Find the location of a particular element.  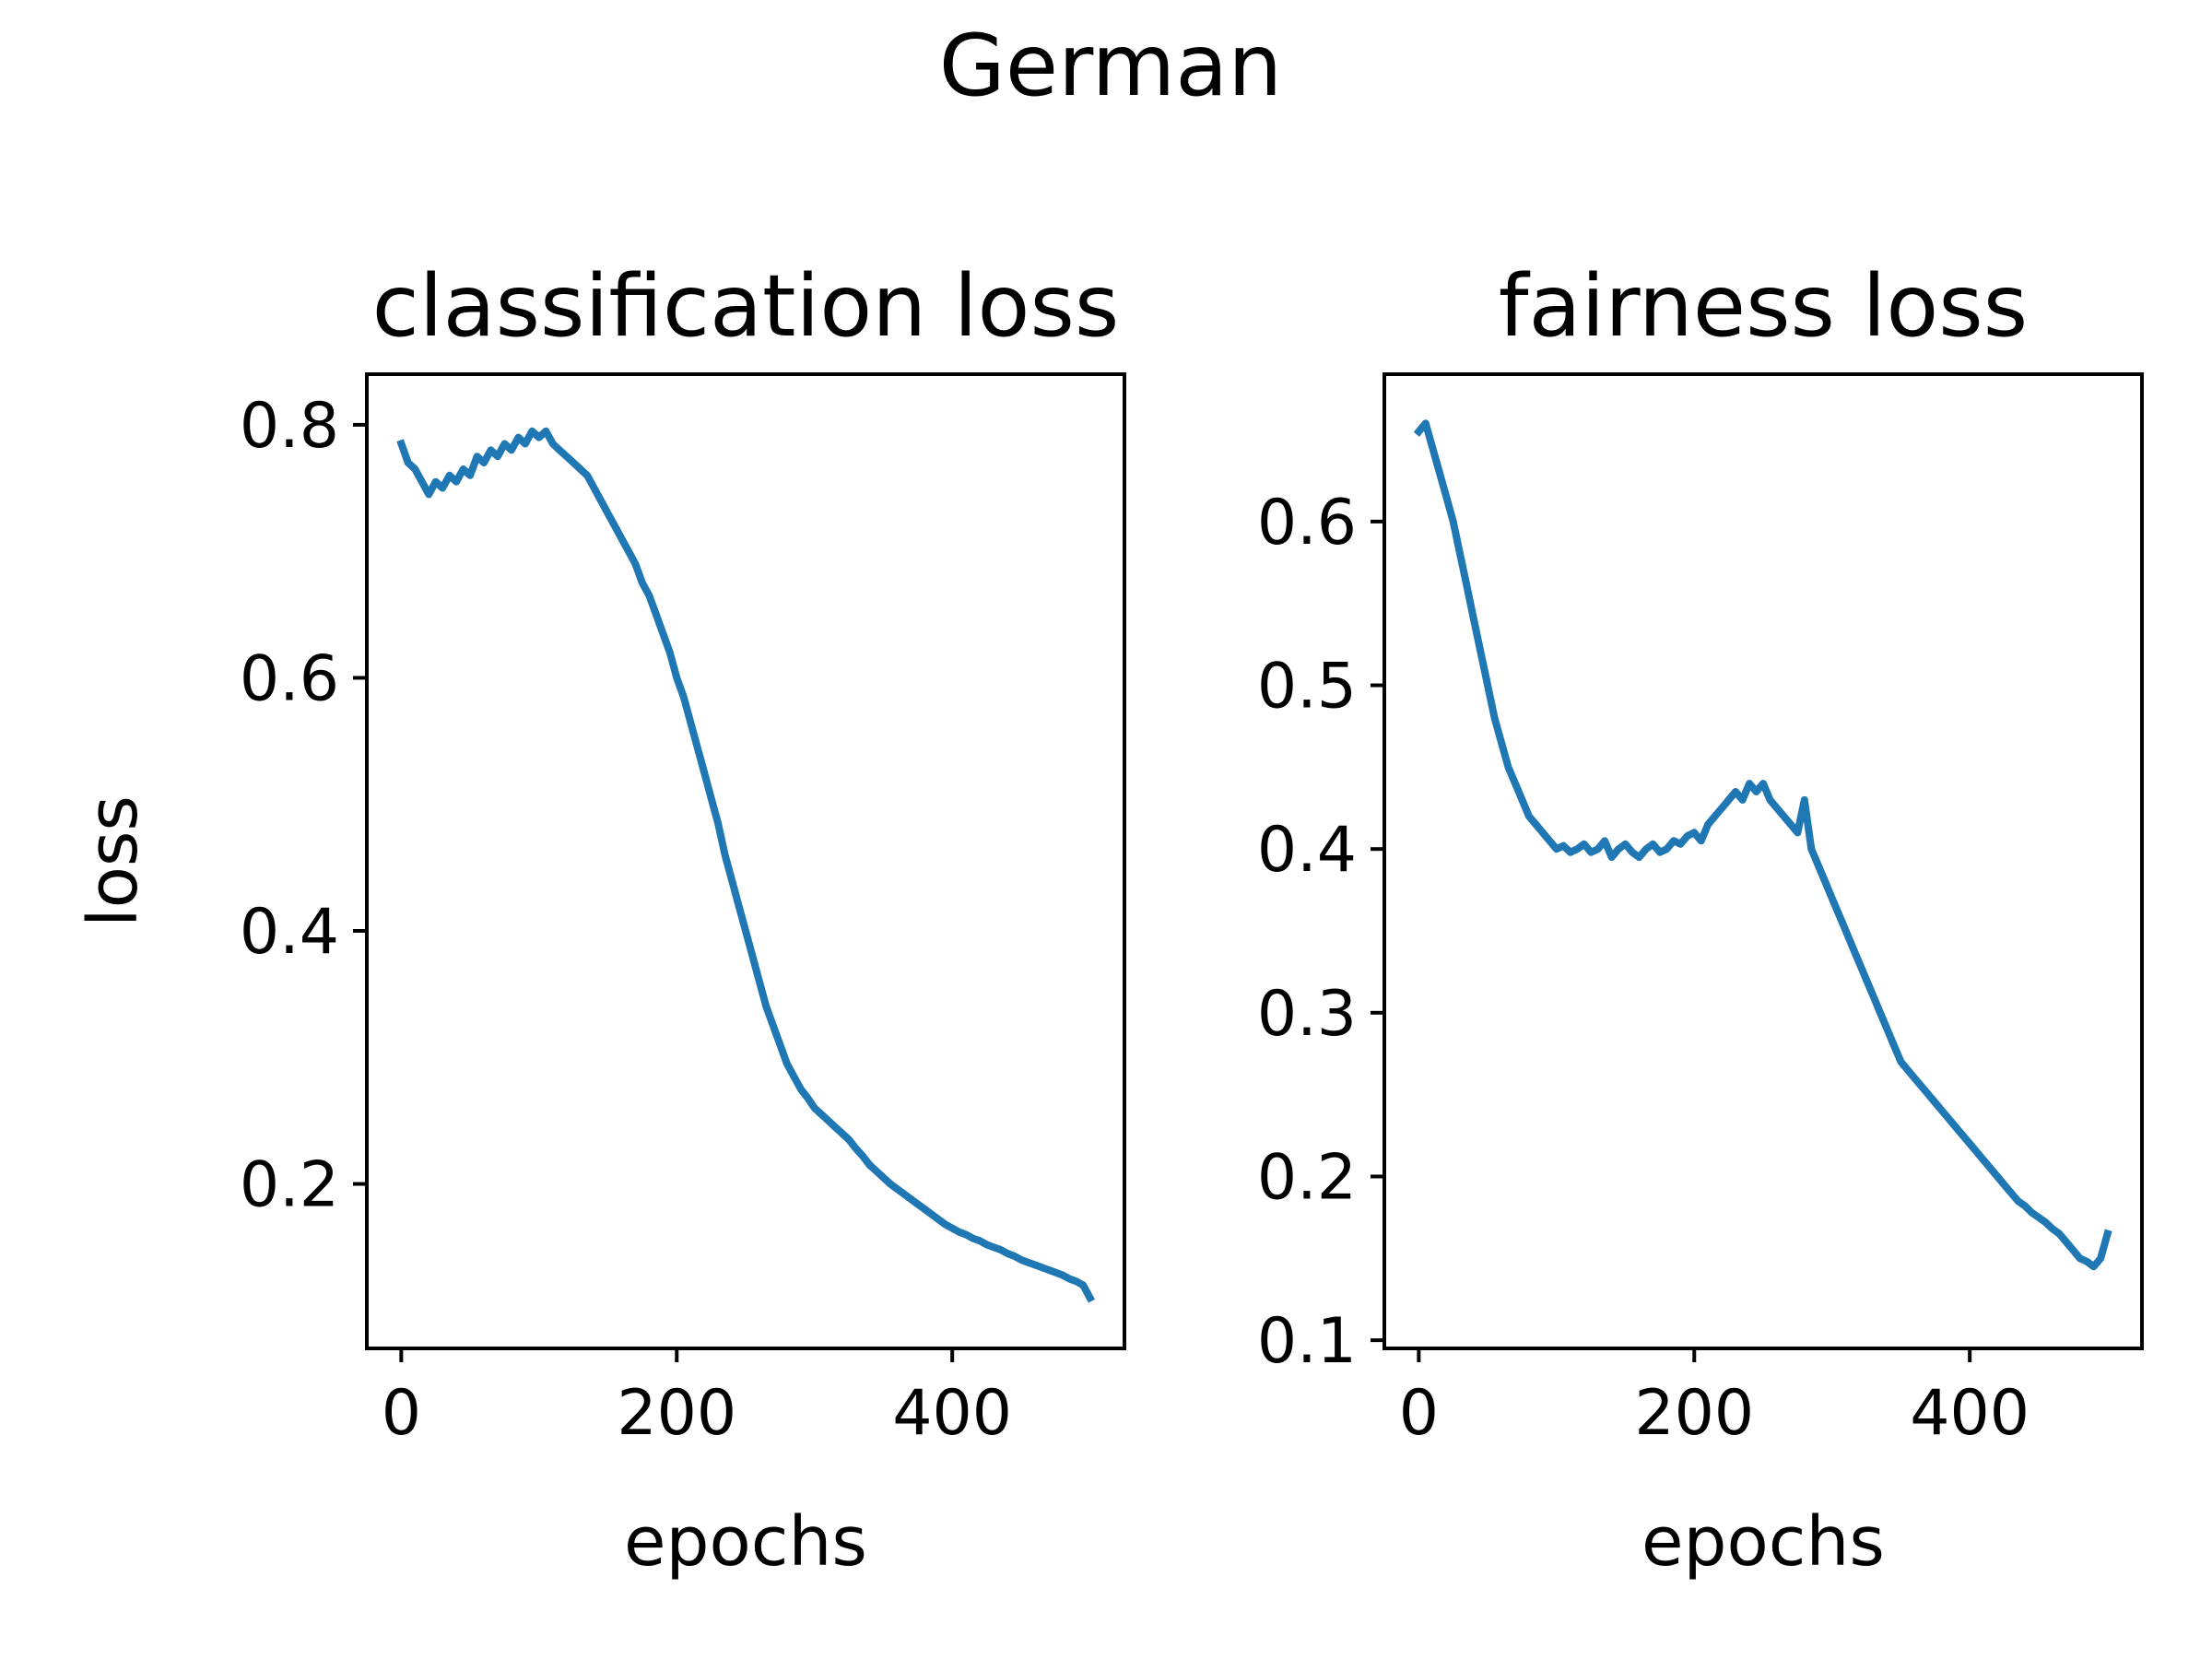

fairness-loss-y-tick-label: 0.4 is located at coordinates (1307, 850).